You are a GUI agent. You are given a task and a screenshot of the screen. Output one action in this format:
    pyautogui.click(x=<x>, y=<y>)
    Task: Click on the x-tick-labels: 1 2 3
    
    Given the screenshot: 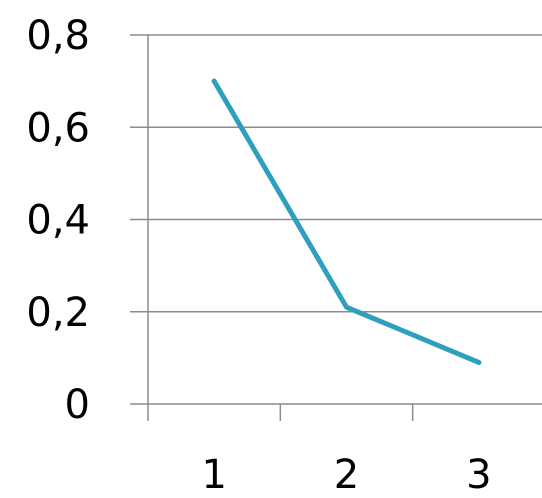 What is the action you would take?
    pyautogui.click(x=346, y=475)
    